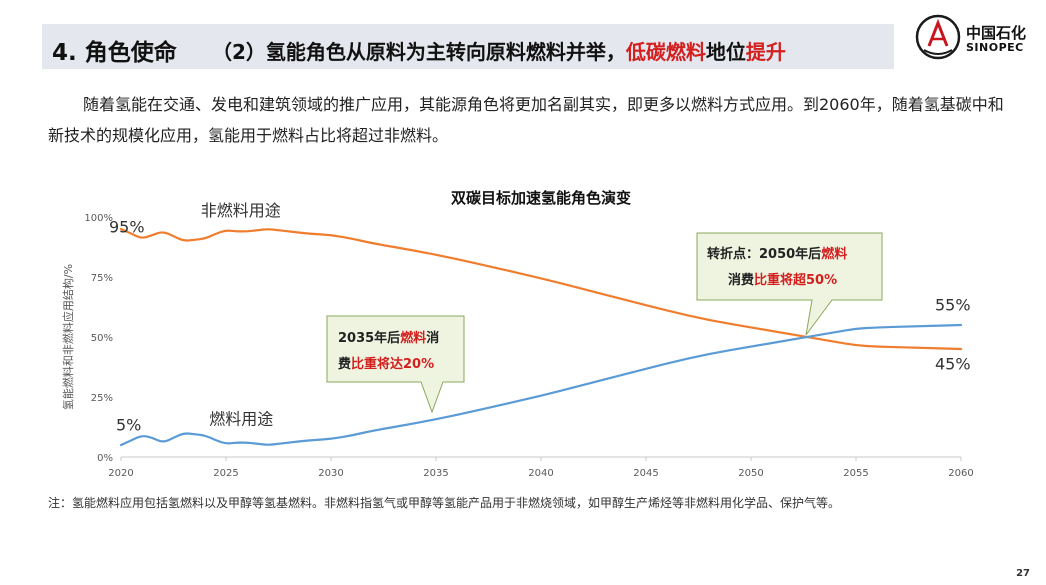 Image resolution: width=1046 pixels, height=585 pixels. I want to click on slide-subtitle: （2）氢能角色从原料为主转向原料燃料并举，低碳燃料地位提升, so click(499, 50).